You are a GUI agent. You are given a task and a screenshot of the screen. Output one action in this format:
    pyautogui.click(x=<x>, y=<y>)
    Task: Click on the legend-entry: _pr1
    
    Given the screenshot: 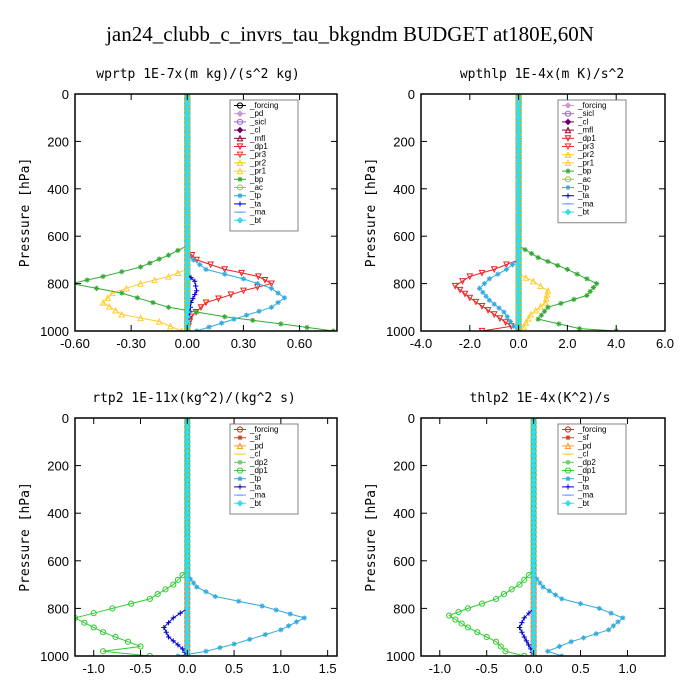 What is the action you would take?
    pyautogui.click(x=586, y=162)
    